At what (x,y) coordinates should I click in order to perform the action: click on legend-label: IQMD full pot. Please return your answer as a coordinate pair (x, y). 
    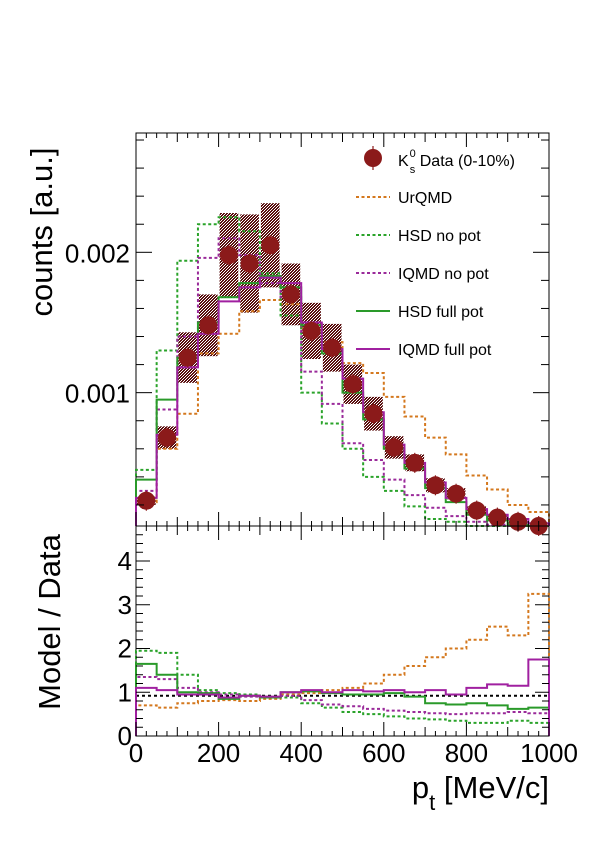
    Looking at the image, I should click on (445, 350).